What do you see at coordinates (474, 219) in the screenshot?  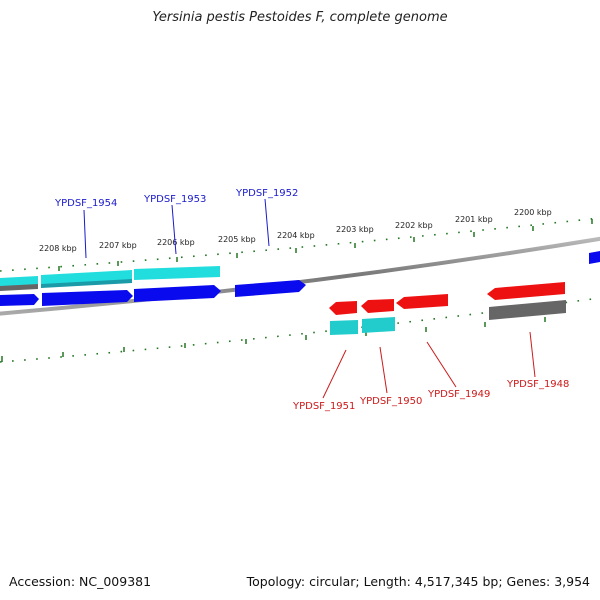 I see `kbp-label: 2201 kbp` at bounding box center [474, 219].